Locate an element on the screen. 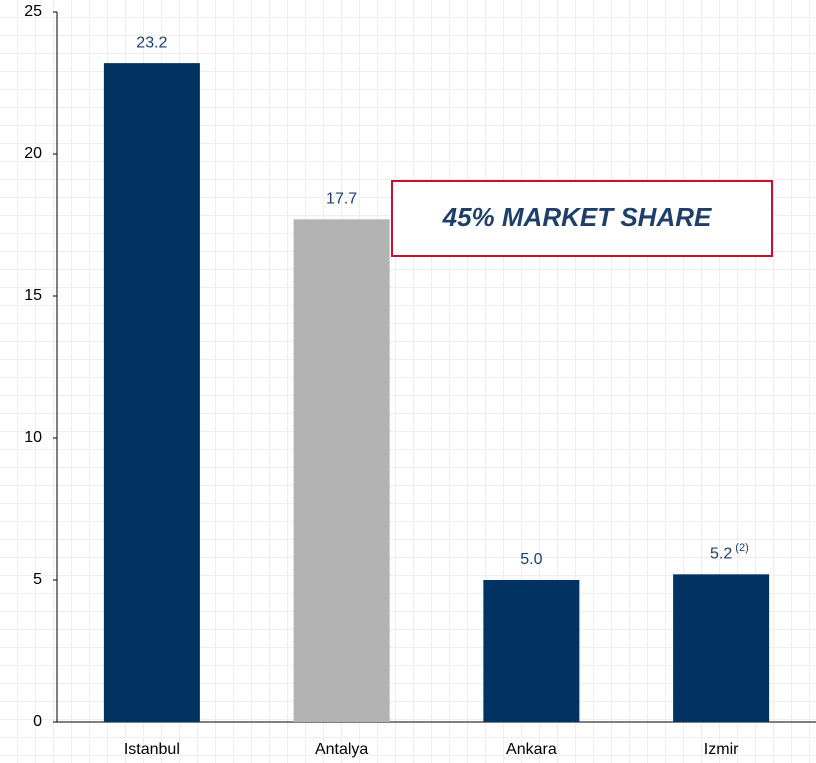 This screenshot has width=816, height=763. footnote-mark: (2) is located at coordinates (741, 548).